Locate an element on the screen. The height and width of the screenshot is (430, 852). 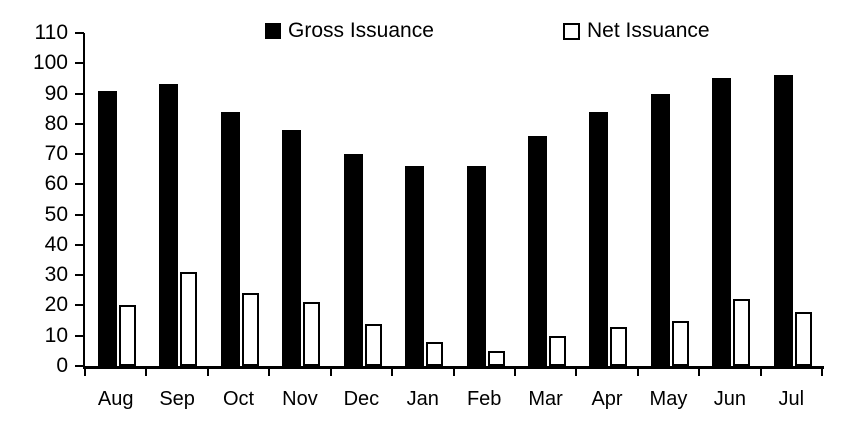
x-axis-category-label: May is located at coordinates (668, 399).